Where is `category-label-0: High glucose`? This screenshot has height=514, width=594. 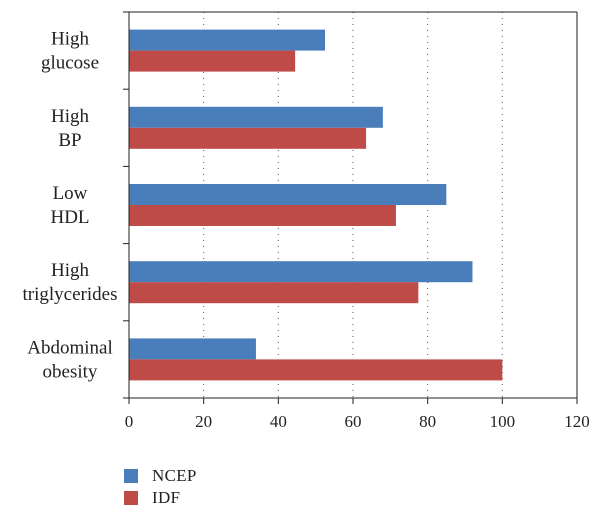 category-label-0: High glucose is located at coordinates (70, 51).